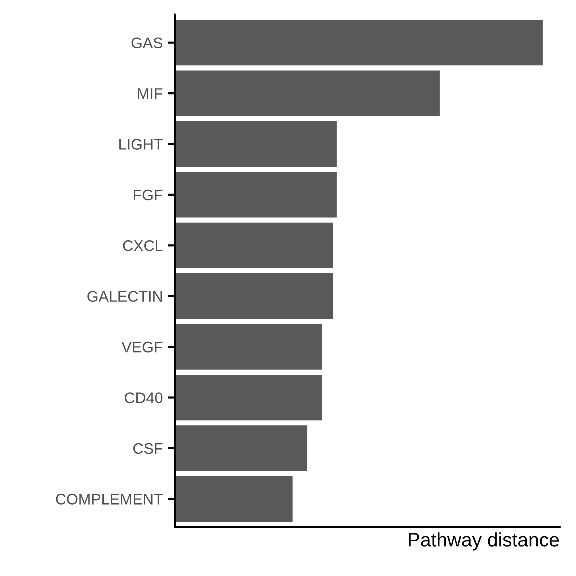  What do you see at coordinates (141, 144) in the screenshot?
I see `y-tick-label: LIGHT` at bounding box center [141, 144].